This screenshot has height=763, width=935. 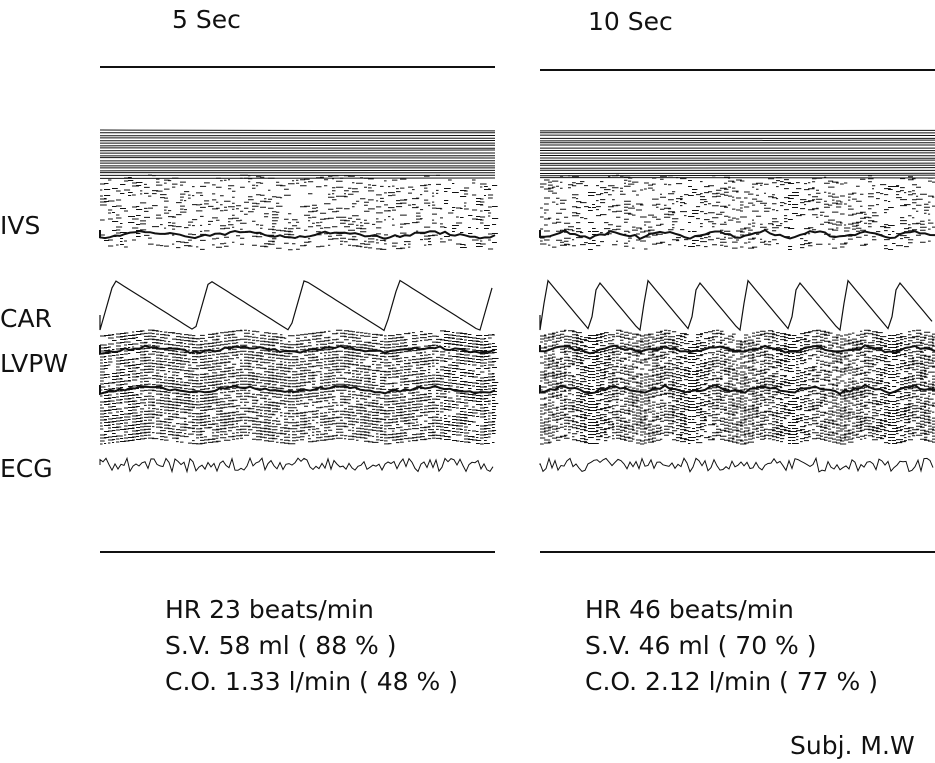 What do you see at coordinates (20, 225) in the screenshot?
I see `side-label: IVS` at bounding box center [20, 225].